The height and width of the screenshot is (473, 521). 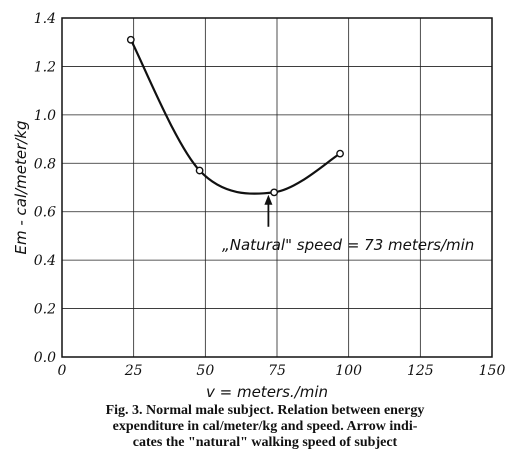 What do you see at coordinates (45, 213) in the screenshot?
I see `y-tick-label: 0.6` at bounding box center [45, 213].